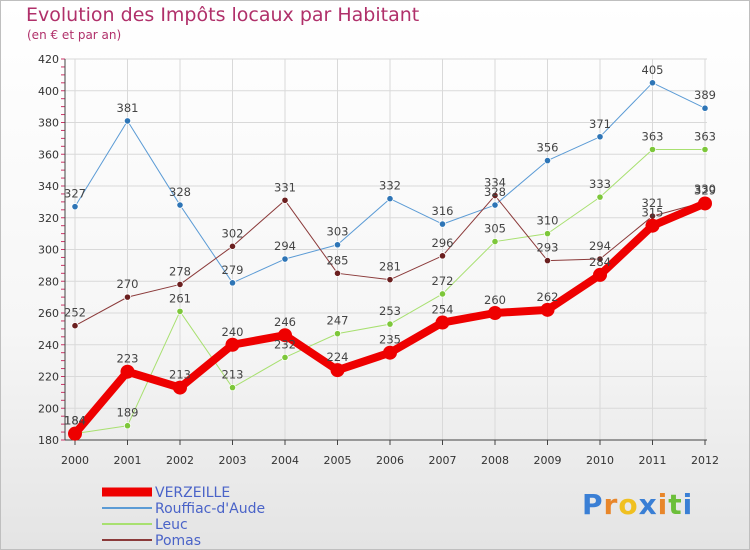  I want to click on x-tick-label: 2012, so click(705, 460).